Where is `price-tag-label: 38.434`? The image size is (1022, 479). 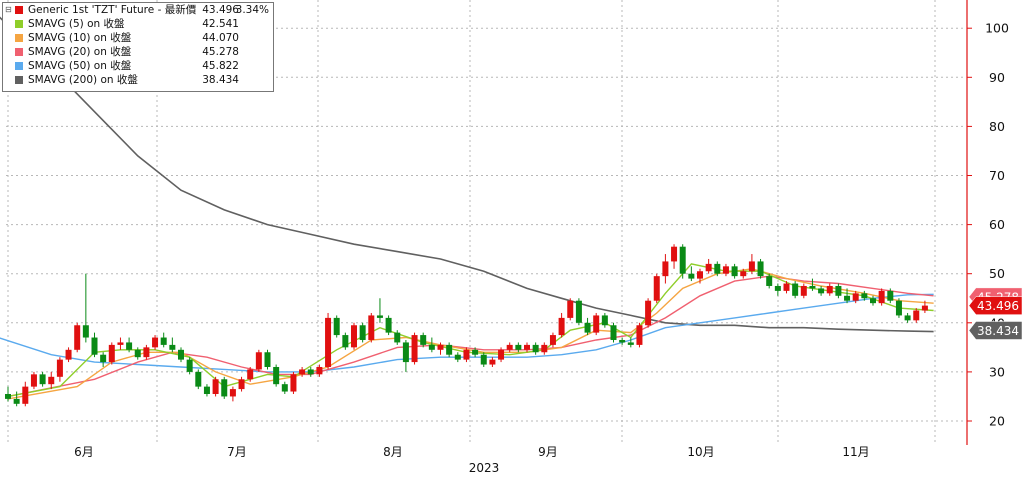
price-tag-label: 38.434 is located at coordinates (998, 331).